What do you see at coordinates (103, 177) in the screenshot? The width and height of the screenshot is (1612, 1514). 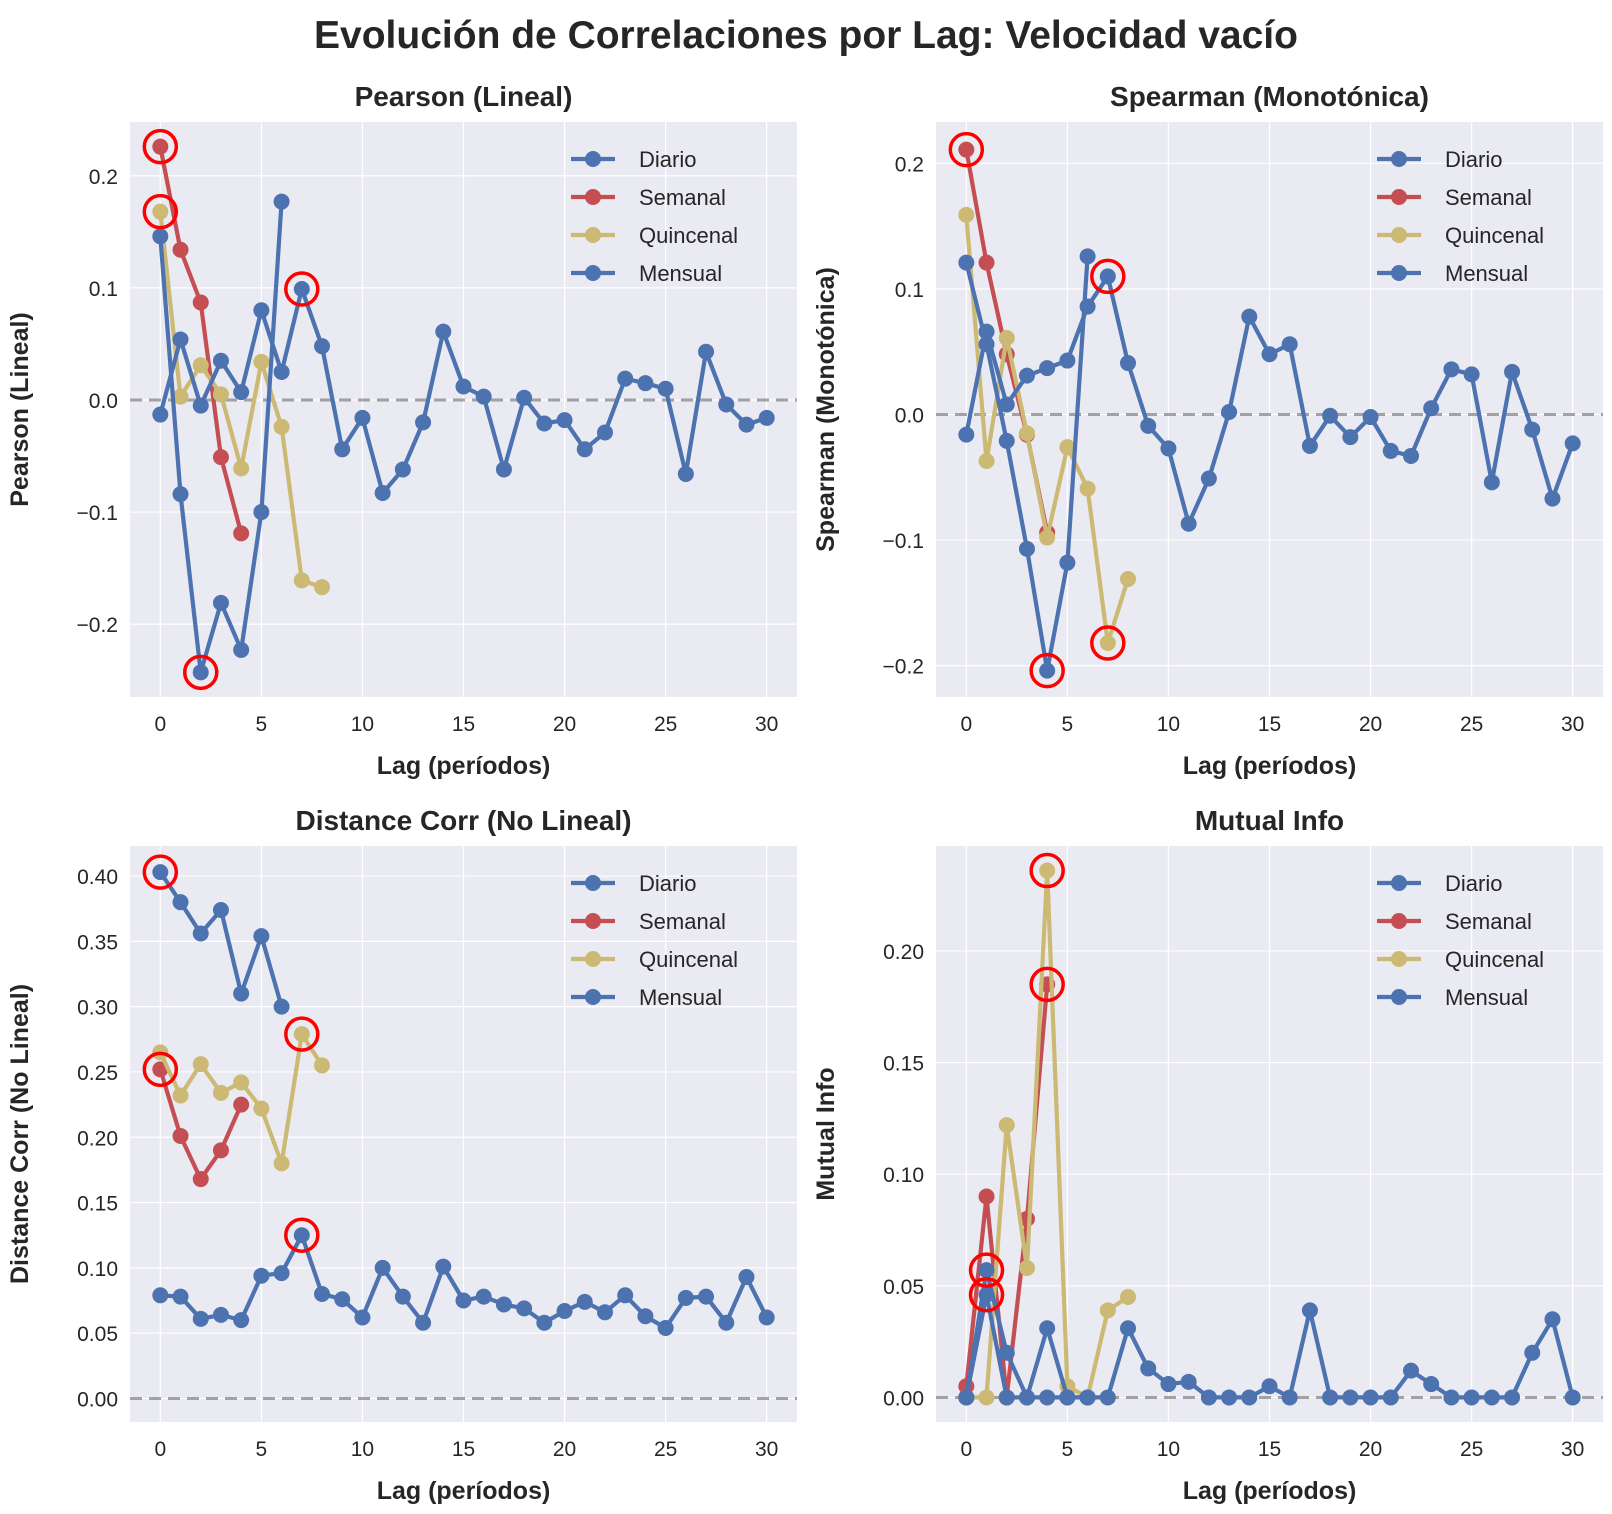 I see `y-tick-label: 0.2` at bounding box center [103, 177].